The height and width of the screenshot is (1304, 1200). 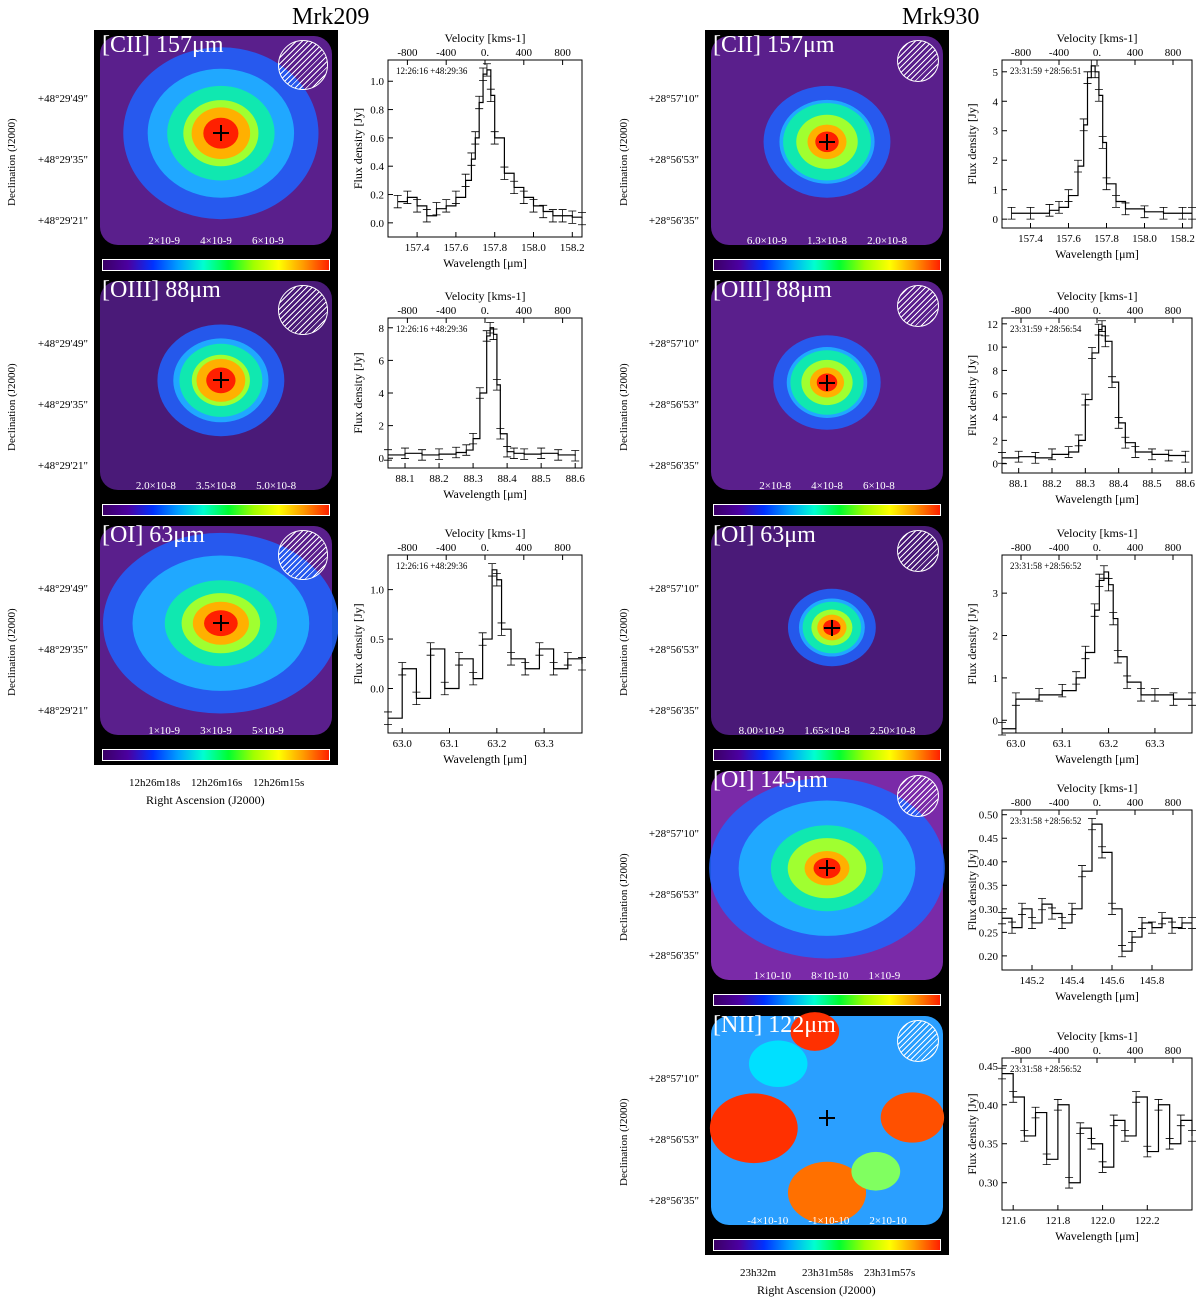 I want to click on x-tick-label: 88.4, so click(x=1119, y=484).